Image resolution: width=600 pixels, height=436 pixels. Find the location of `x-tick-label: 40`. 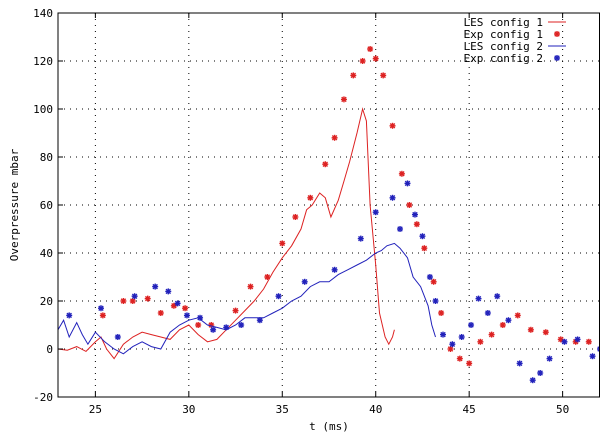

x-tick-label: 40 is located at coordinates (375, 409).